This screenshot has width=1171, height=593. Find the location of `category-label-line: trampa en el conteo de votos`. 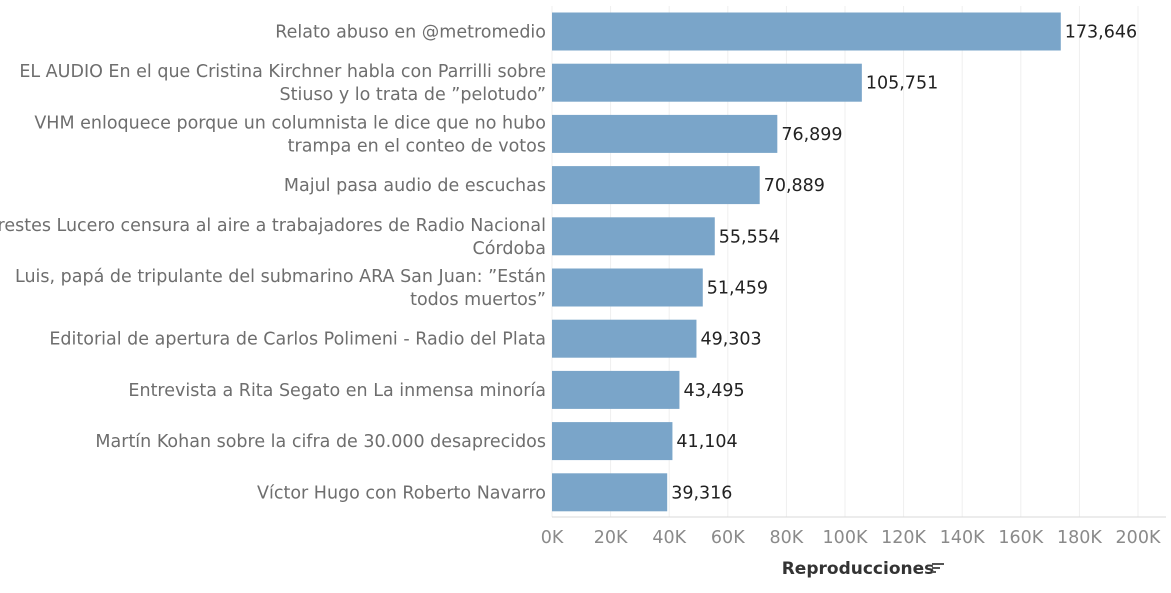

category-label-line: trampa en el conteo de votos is located at coordinates (417, 146).